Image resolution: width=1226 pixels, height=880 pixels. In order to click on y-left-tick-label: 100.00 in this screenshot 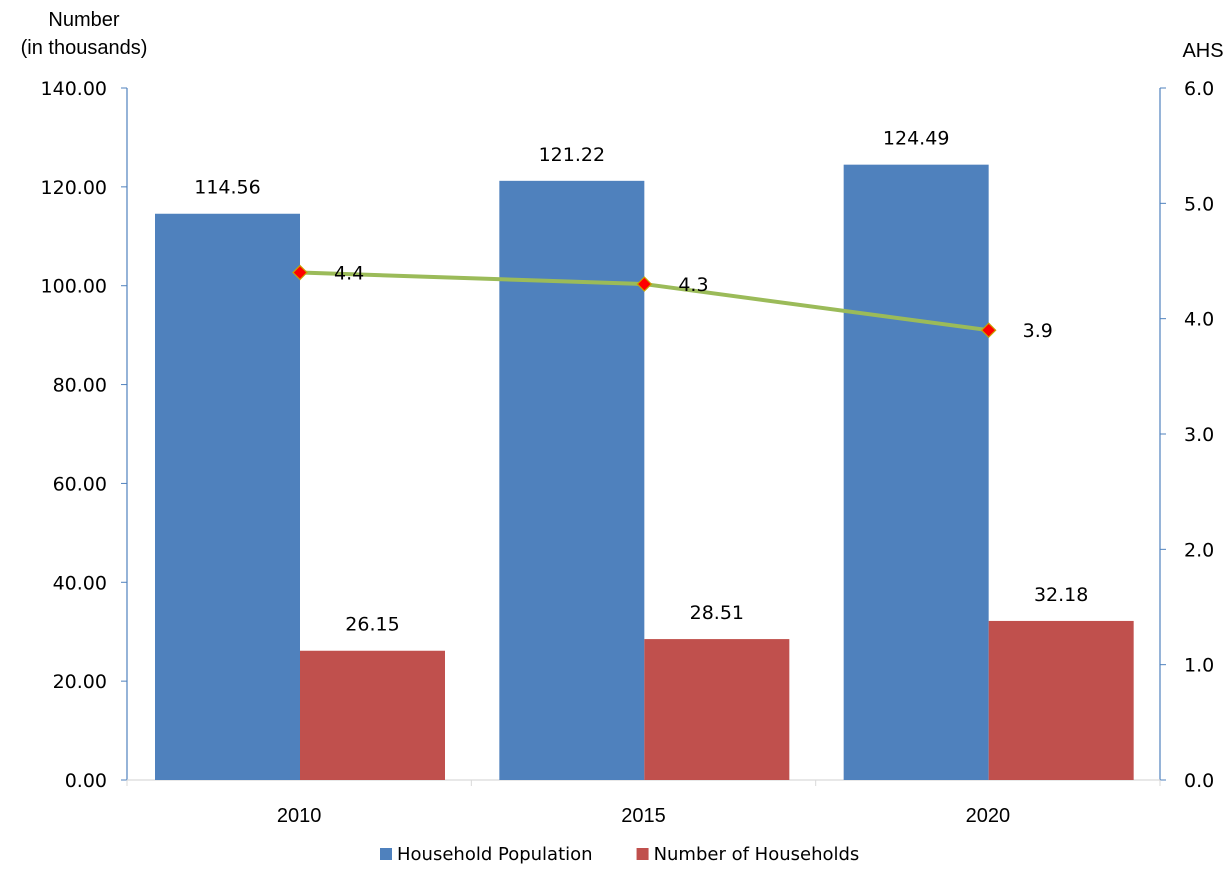, I will do `click(74, 287)`.